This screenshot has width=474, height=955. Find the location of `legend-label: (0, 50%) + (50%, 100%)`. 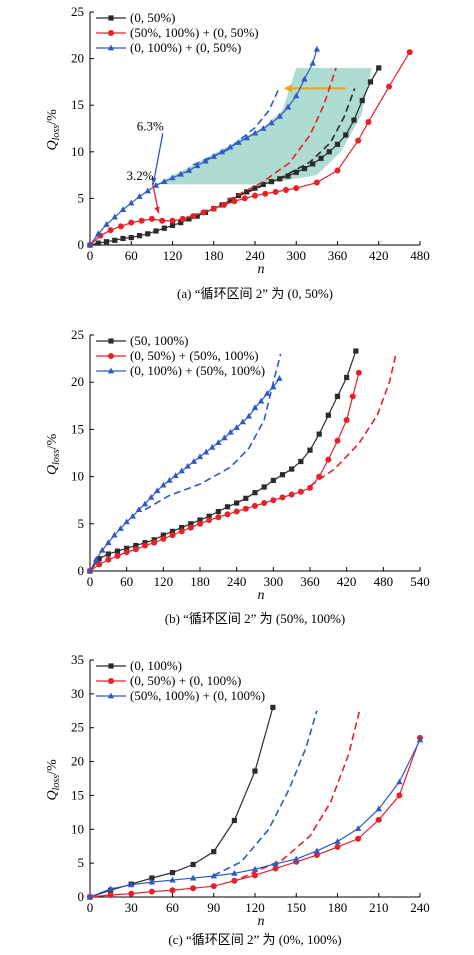

legend-label: (0, 50%) + (50%, 100%) is located at coordinates (194, 355).